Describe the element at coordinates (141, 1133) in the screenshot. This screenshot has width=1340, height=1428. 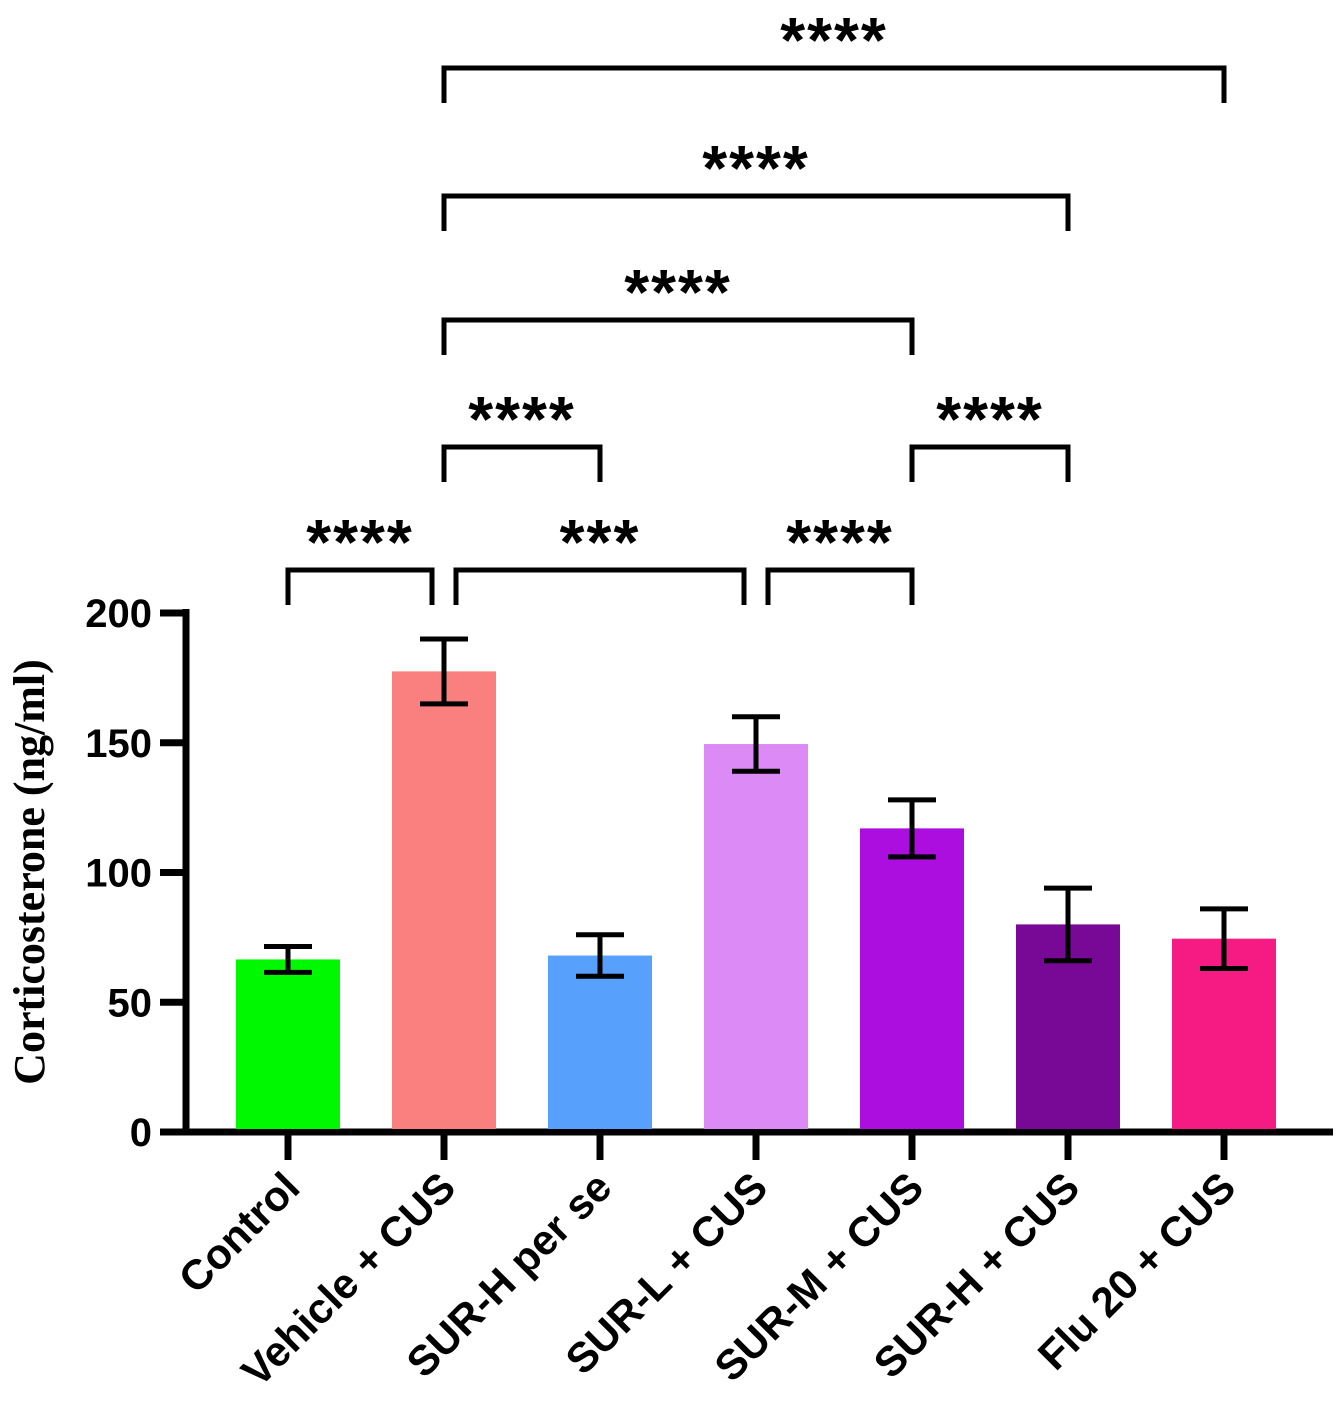
I see `y-tick-label: 0` at that location.